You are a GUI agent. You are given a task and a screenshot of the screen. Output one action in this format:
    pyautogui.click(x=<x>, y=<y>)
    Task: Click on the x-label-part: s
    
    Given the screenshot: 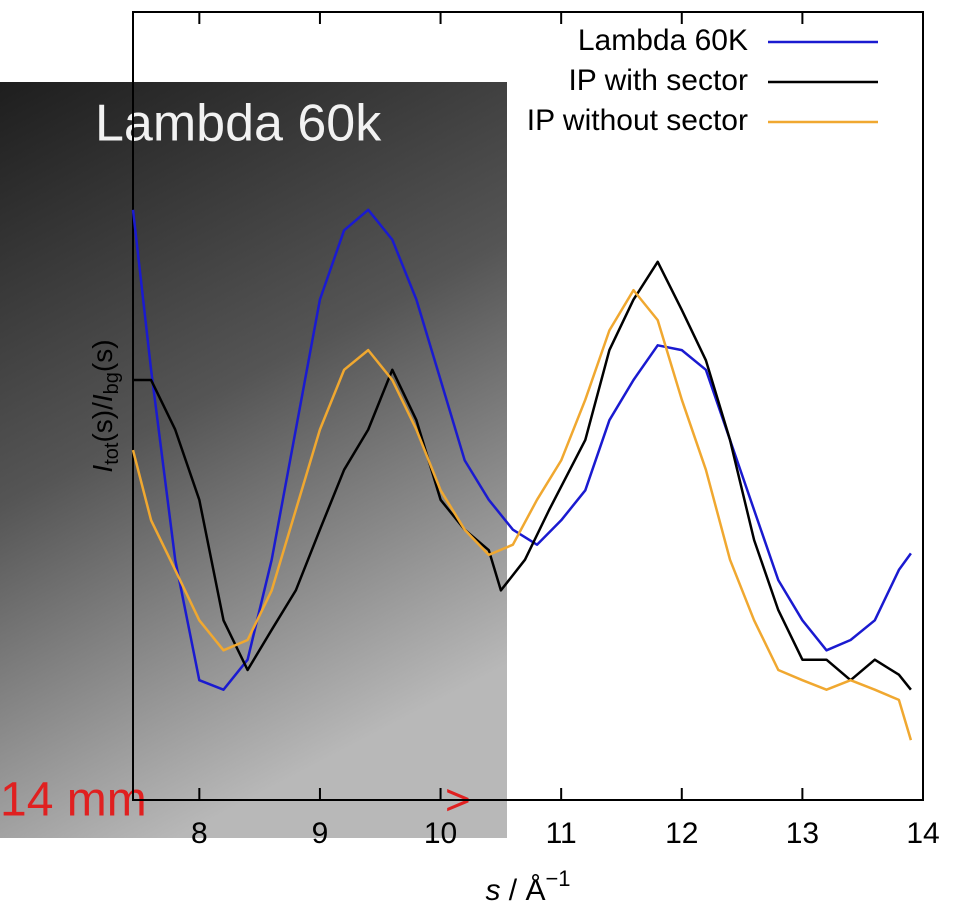 What is the action you would take?
    pyautogui.click(x=492, y=890)
    